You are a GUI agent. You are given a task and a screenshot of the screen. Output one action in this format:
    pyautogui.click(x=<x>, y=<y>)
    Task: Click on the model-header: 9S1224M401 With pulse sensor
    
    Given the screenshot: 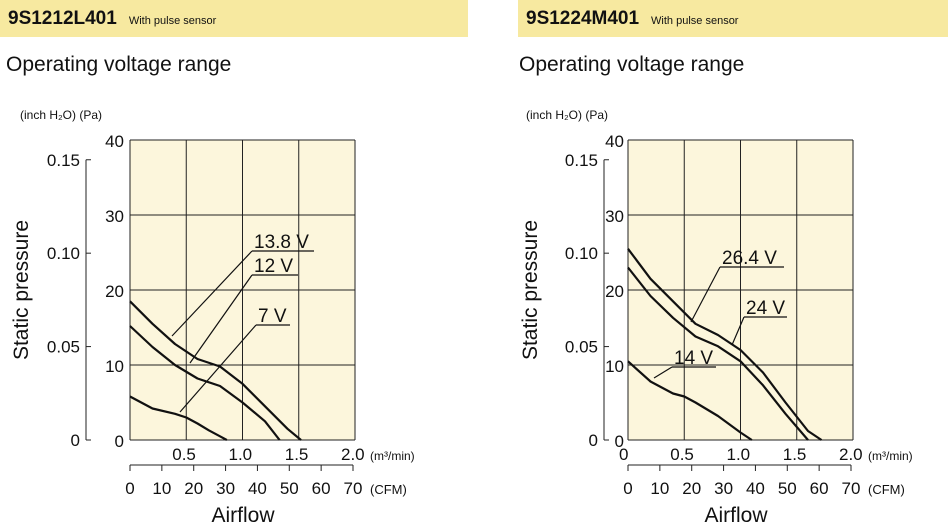 What is the action you would take?
    pyautogui.click(x=733, y=18)
    